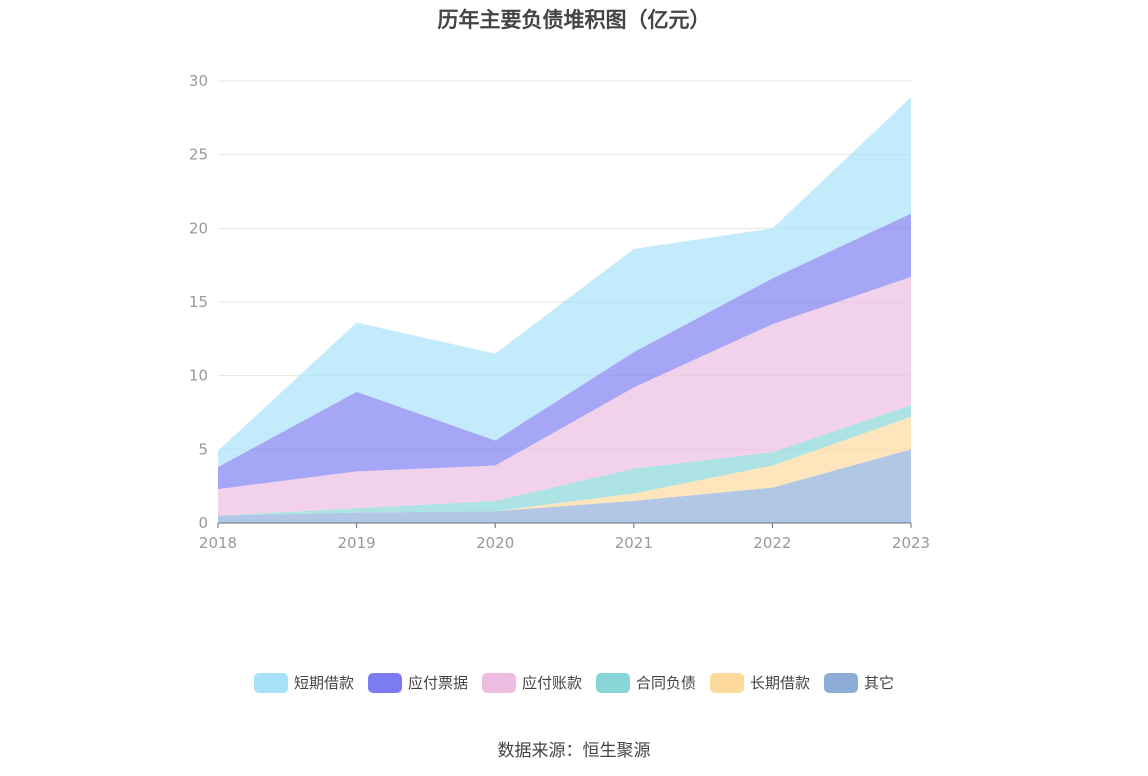 This screenshot has height=776, width=1148. Describe the element at coordinates (879, 683) in the screenshot. I see `legend-label: 其它` at that location.